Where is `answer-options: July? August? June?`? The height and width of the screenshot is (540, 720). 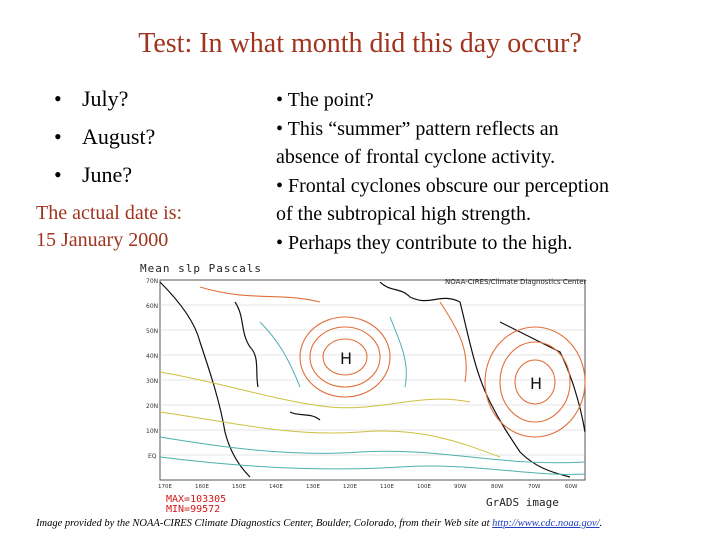
answer-options: July? August? June? is located at coordinates (104, 137).